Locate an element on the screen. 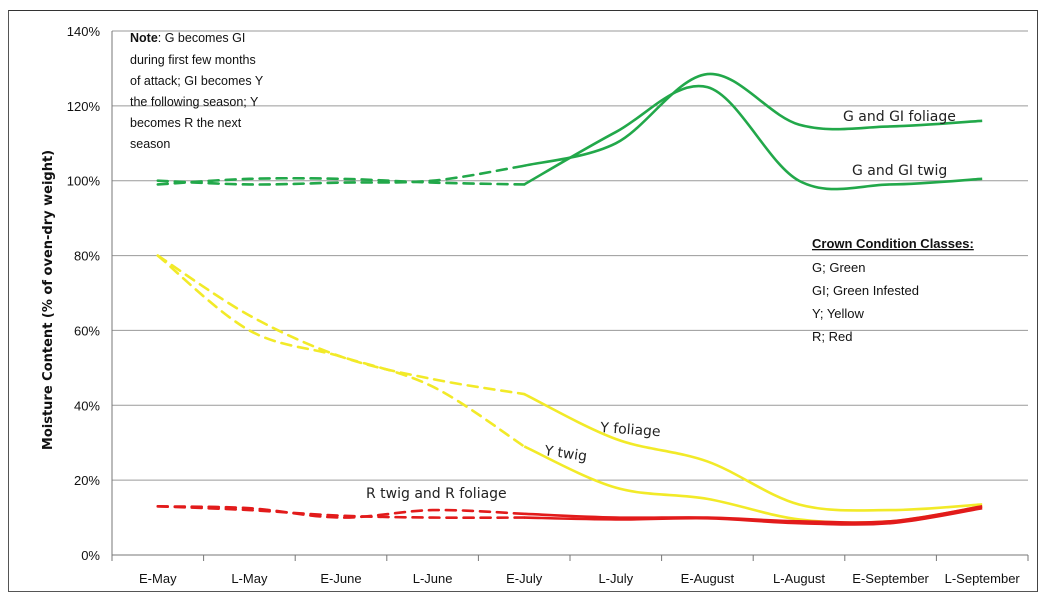 Image resolution: width=1041 pixels, height=597 pixels. series-line-solid-y-foliage is located at coordinates (753, 452).